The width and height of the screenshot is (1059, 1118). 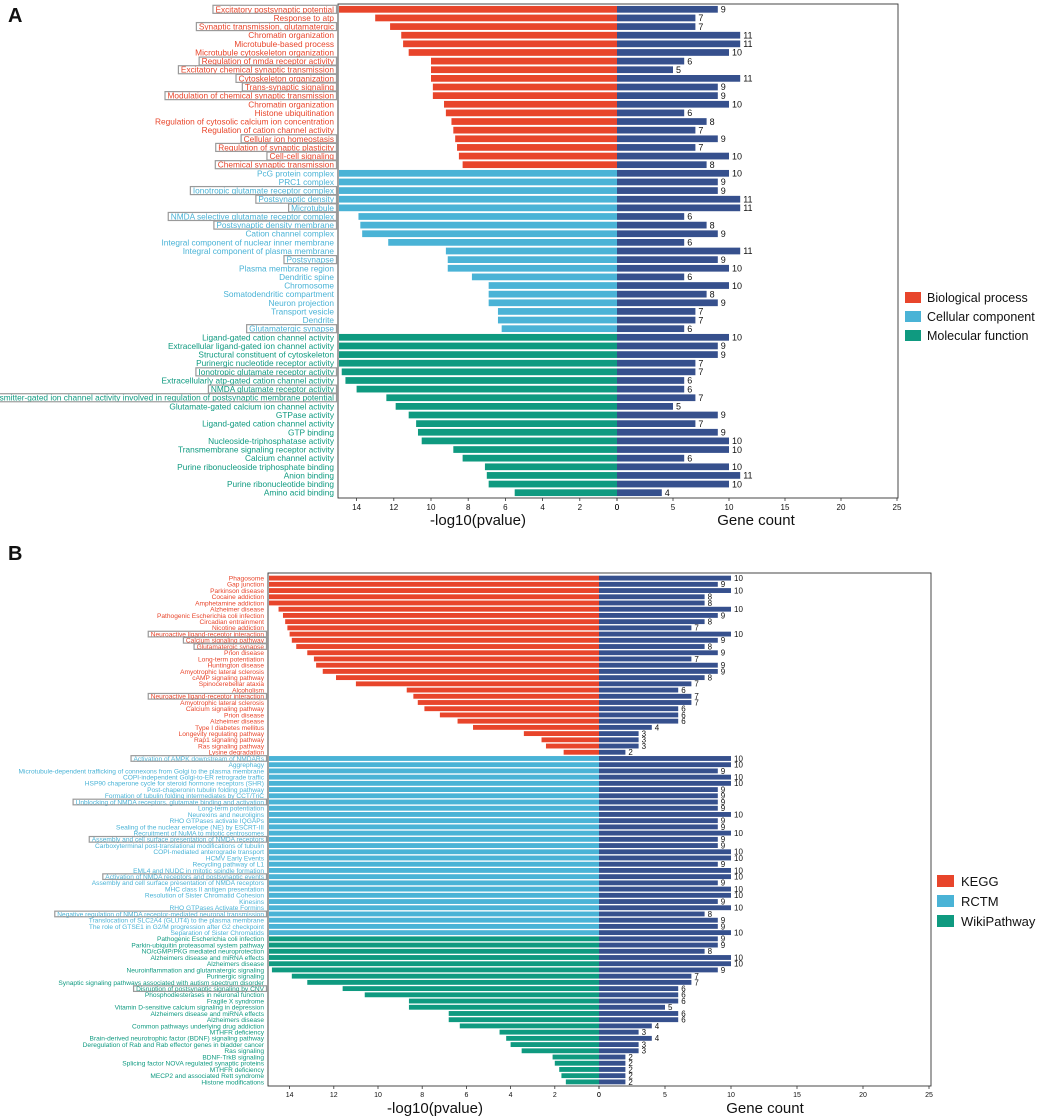 I want to click on bar-row: 8 Cocaine addiction, so click(x=462, y=597).